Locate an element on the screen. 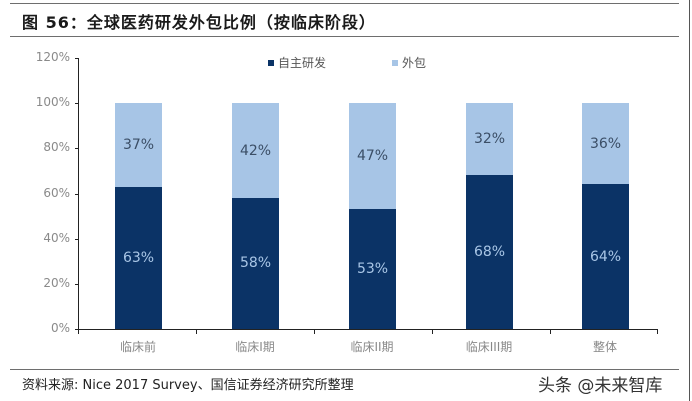 The image size is (692, 401). bar-segment-in-house: 68% is located at coordinates (489, 252).